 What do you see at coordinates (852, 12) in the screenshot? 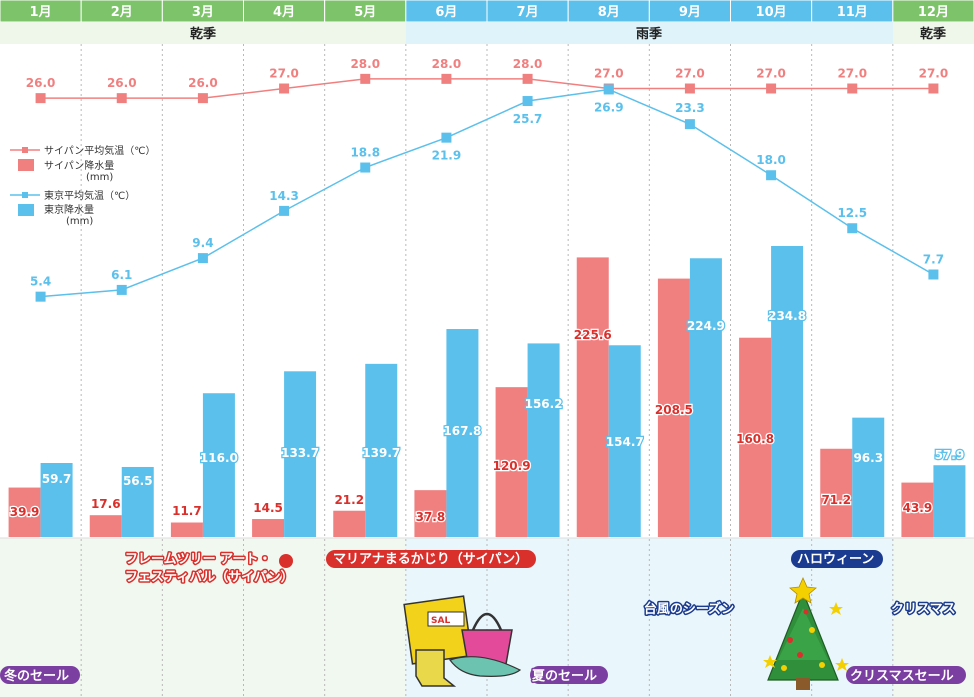
I see `month-label: 11月` at bounding box center [852, 12].